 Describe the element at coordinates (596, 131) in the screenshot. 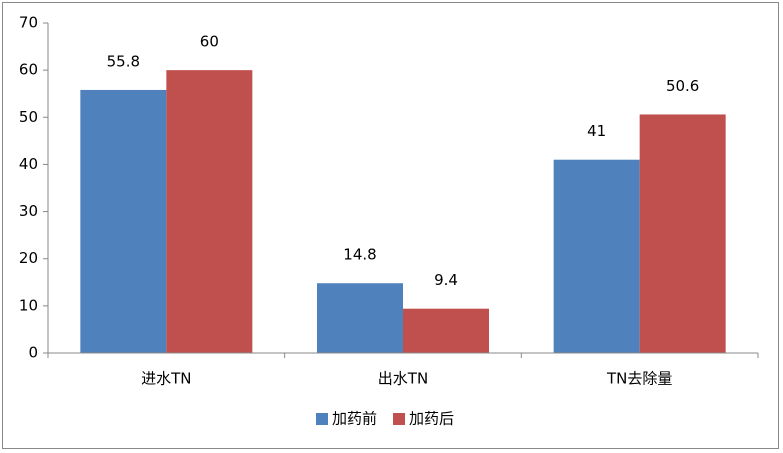

I see `value-label: 41` at that location.